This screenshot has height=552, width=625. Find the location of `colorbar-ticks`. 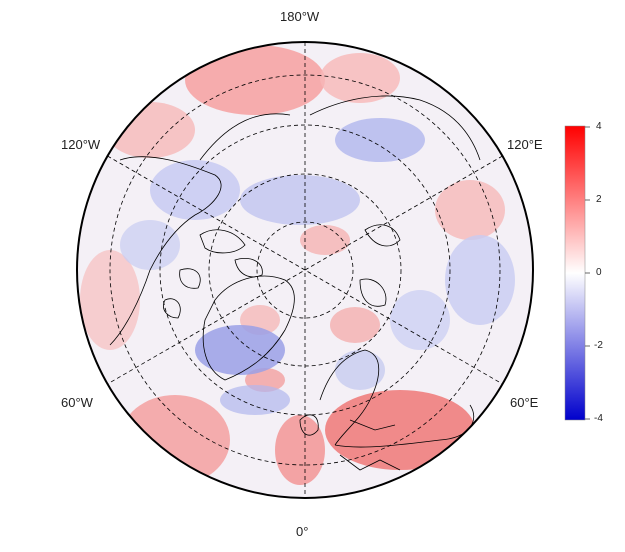

colorbar-ticks is located at coordinates (587, 273).